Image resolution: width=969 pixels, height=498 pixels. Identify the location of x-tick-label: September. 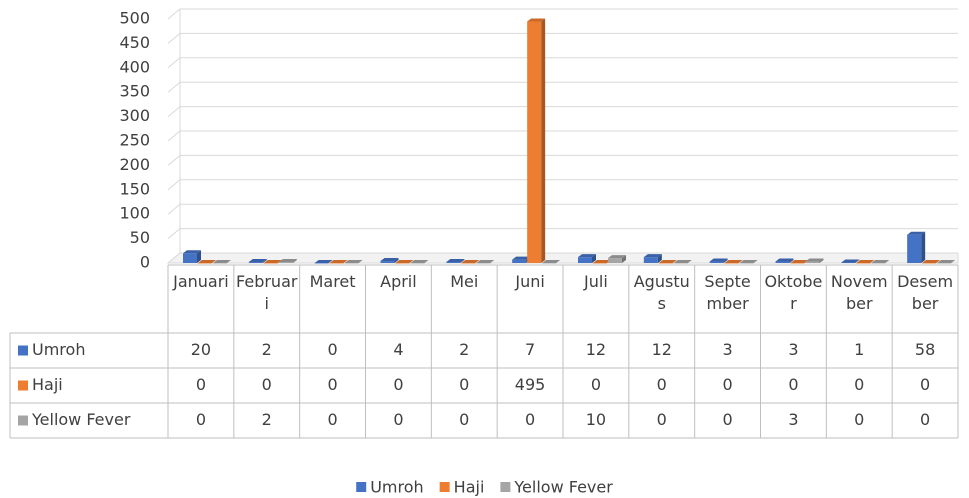
(727, 292).